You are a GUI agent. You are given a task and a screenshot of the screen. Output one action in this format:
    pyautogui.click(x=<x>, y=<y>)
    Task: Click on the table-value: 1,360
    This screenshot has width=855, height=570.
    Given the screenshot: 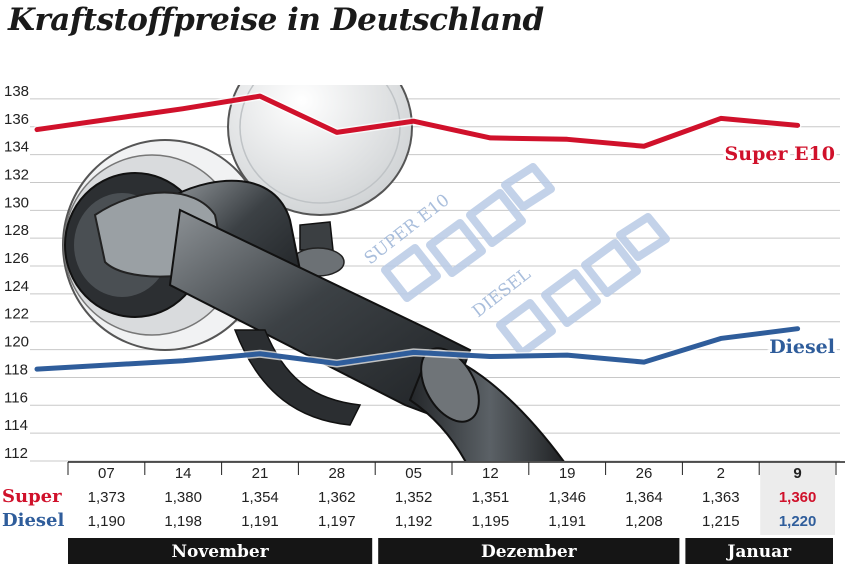 What is the action you would take?
    pyautogui.click(x=798, y=497)
    